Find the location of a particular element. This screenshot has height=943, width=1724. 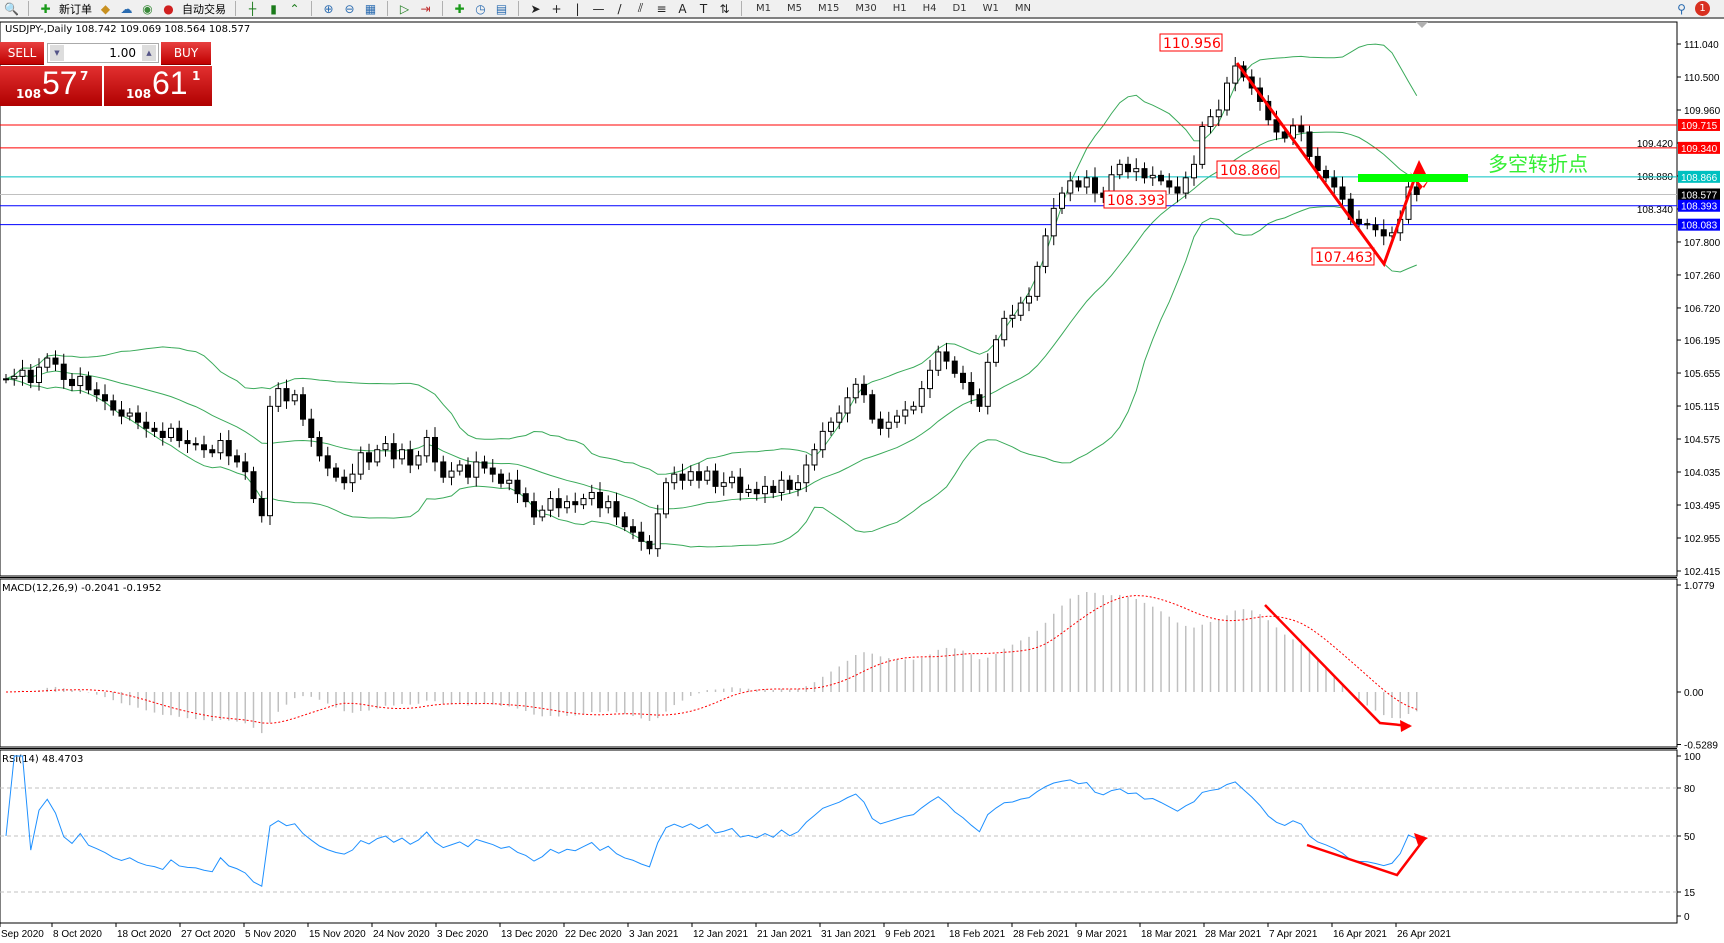

market-icon: ◉ is located at coordinates (147, 8).